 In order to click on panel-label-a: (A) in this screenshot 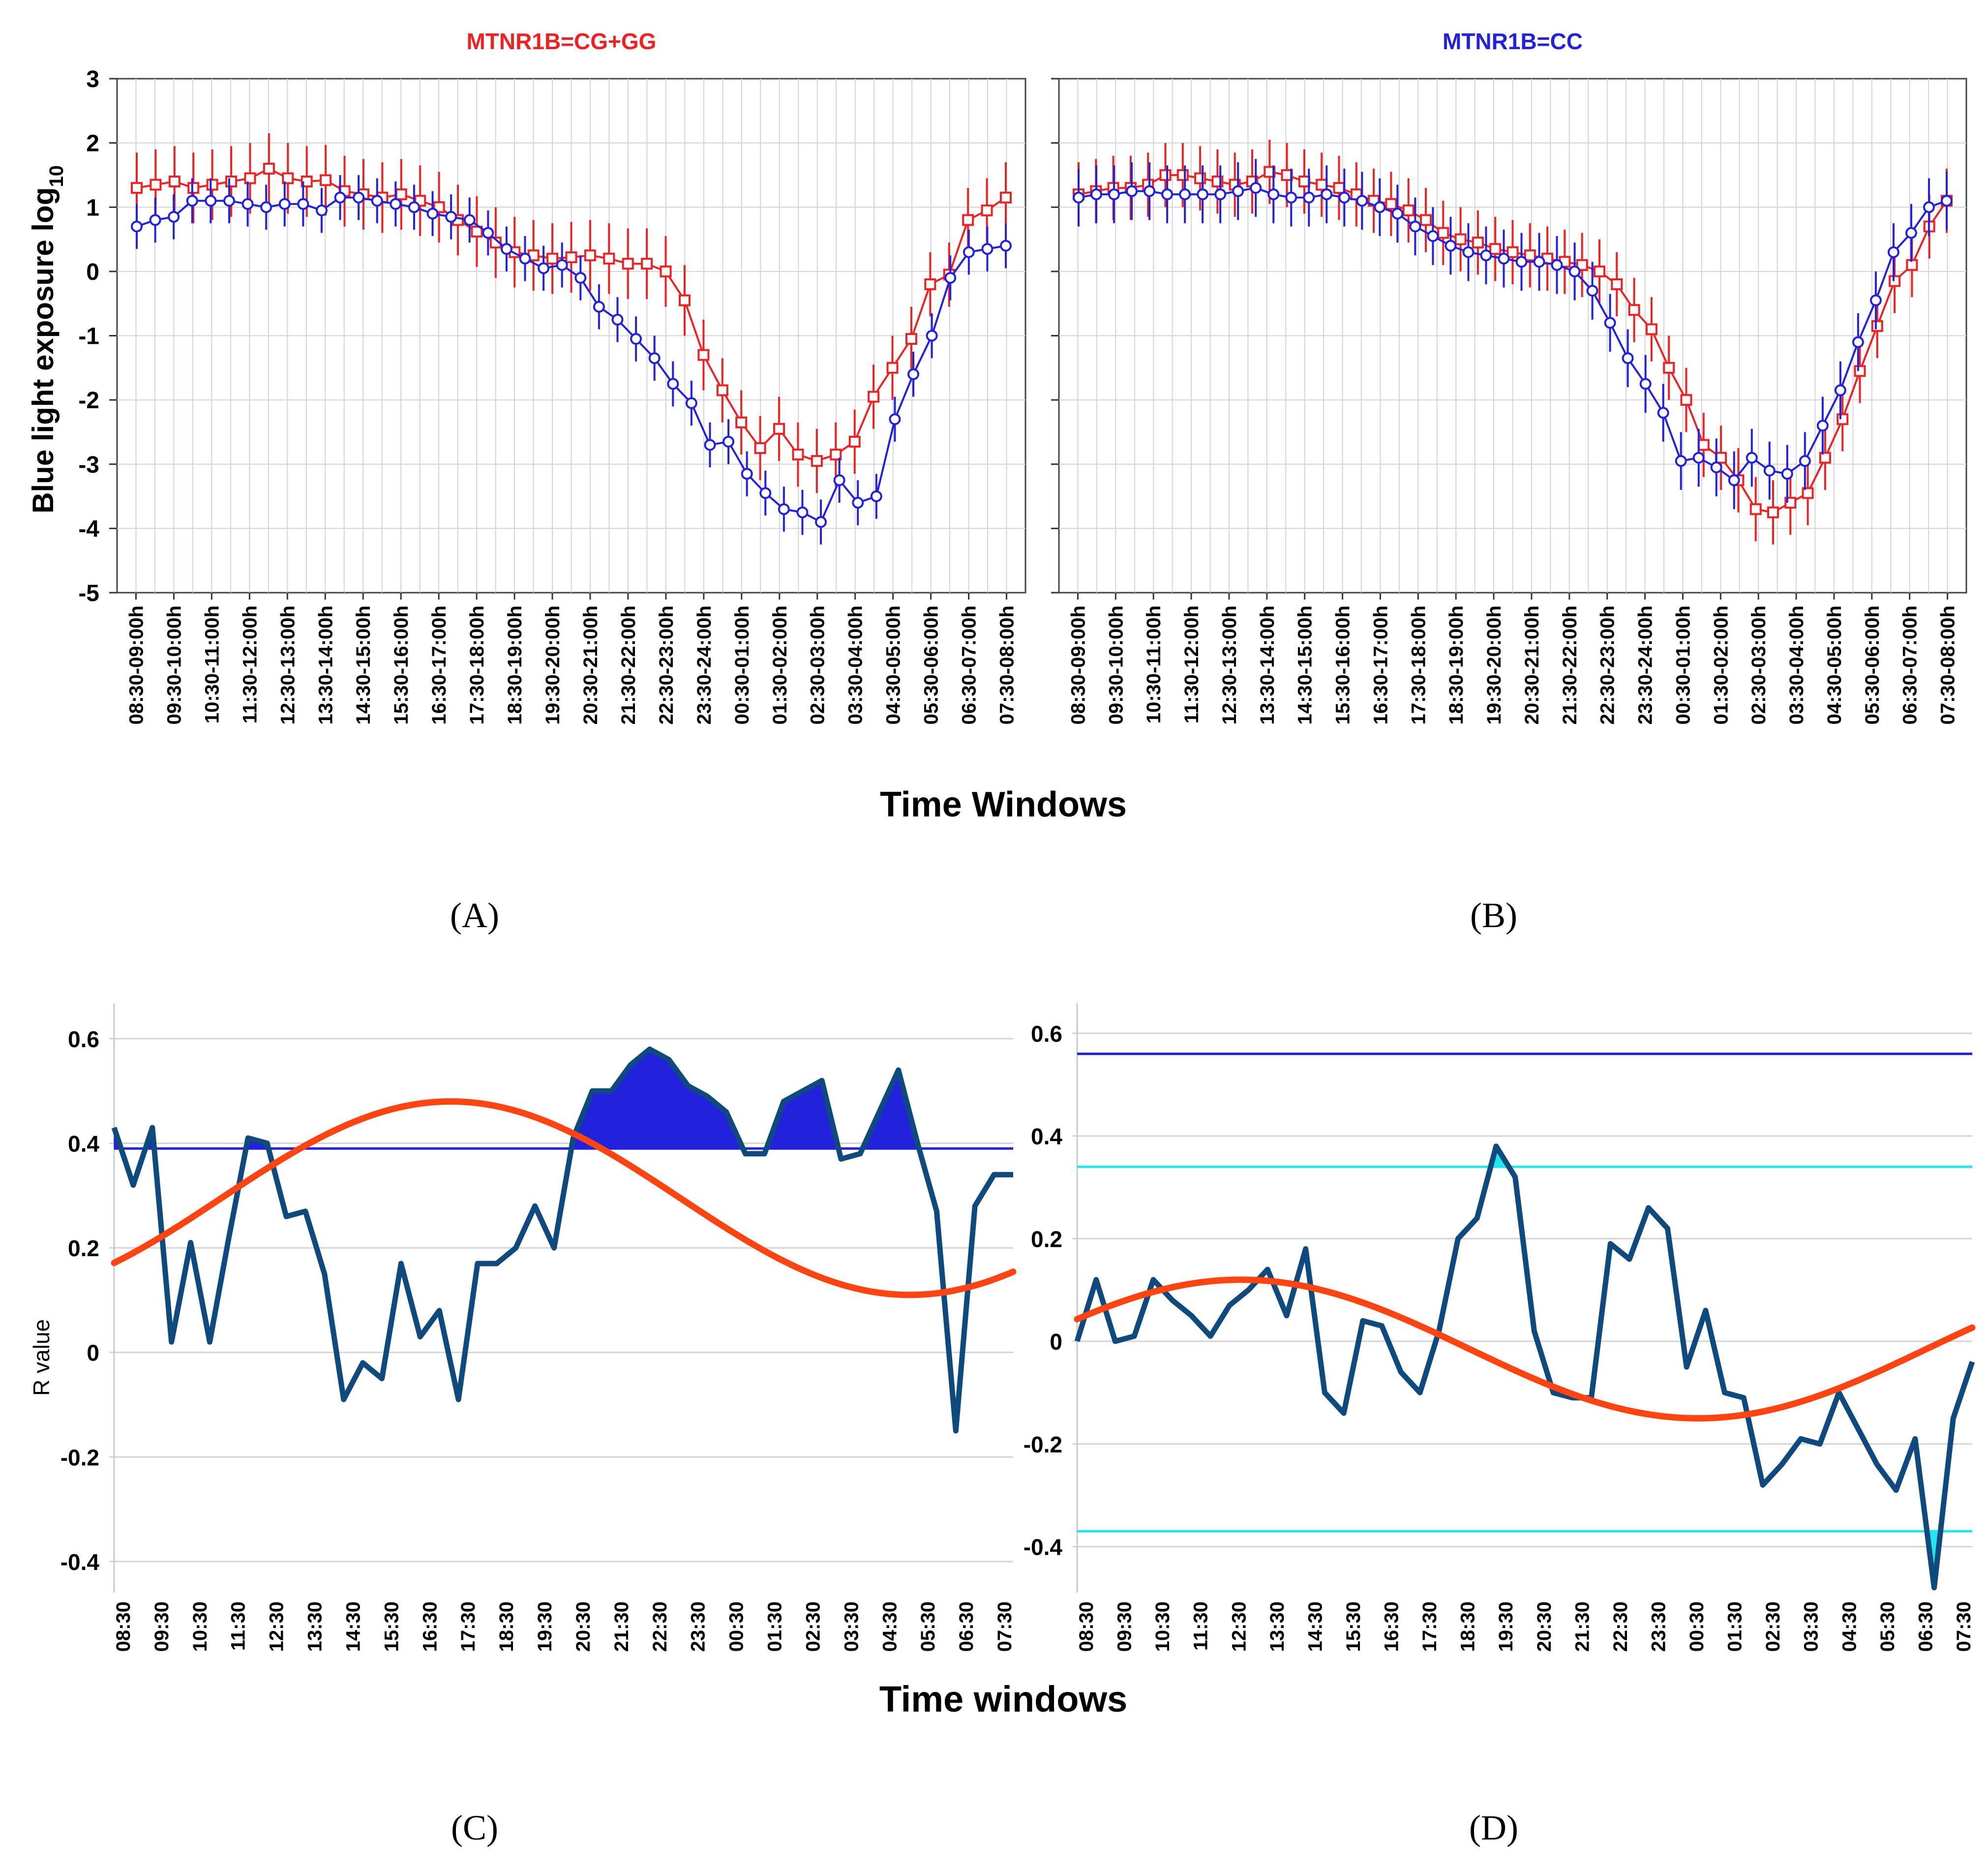, I will do `click(475, 916)`.